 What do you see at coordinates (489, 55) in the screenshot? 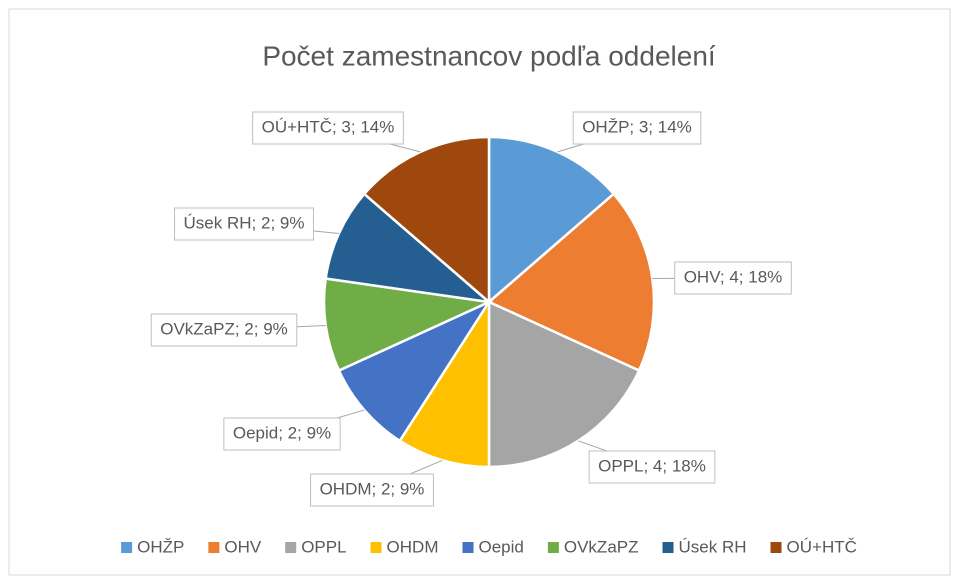
I see `chart-title: Počet zamestnancov podľa oddelení` at bounding box center [489, 55].